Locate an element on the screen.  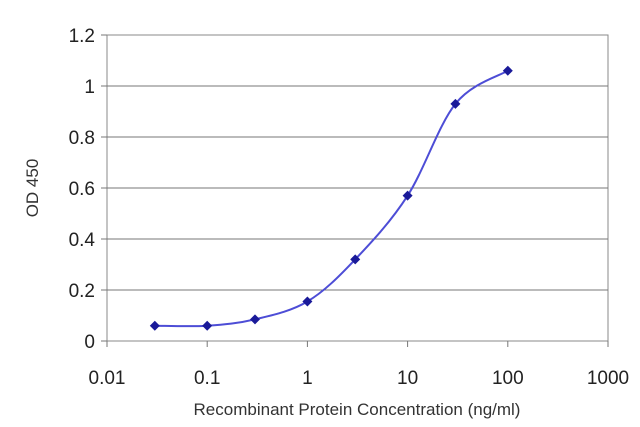
y-tick-labels: 0 0.2 0.4 0.6 0.8 1 1.2 is located at coordinates (88, 189).